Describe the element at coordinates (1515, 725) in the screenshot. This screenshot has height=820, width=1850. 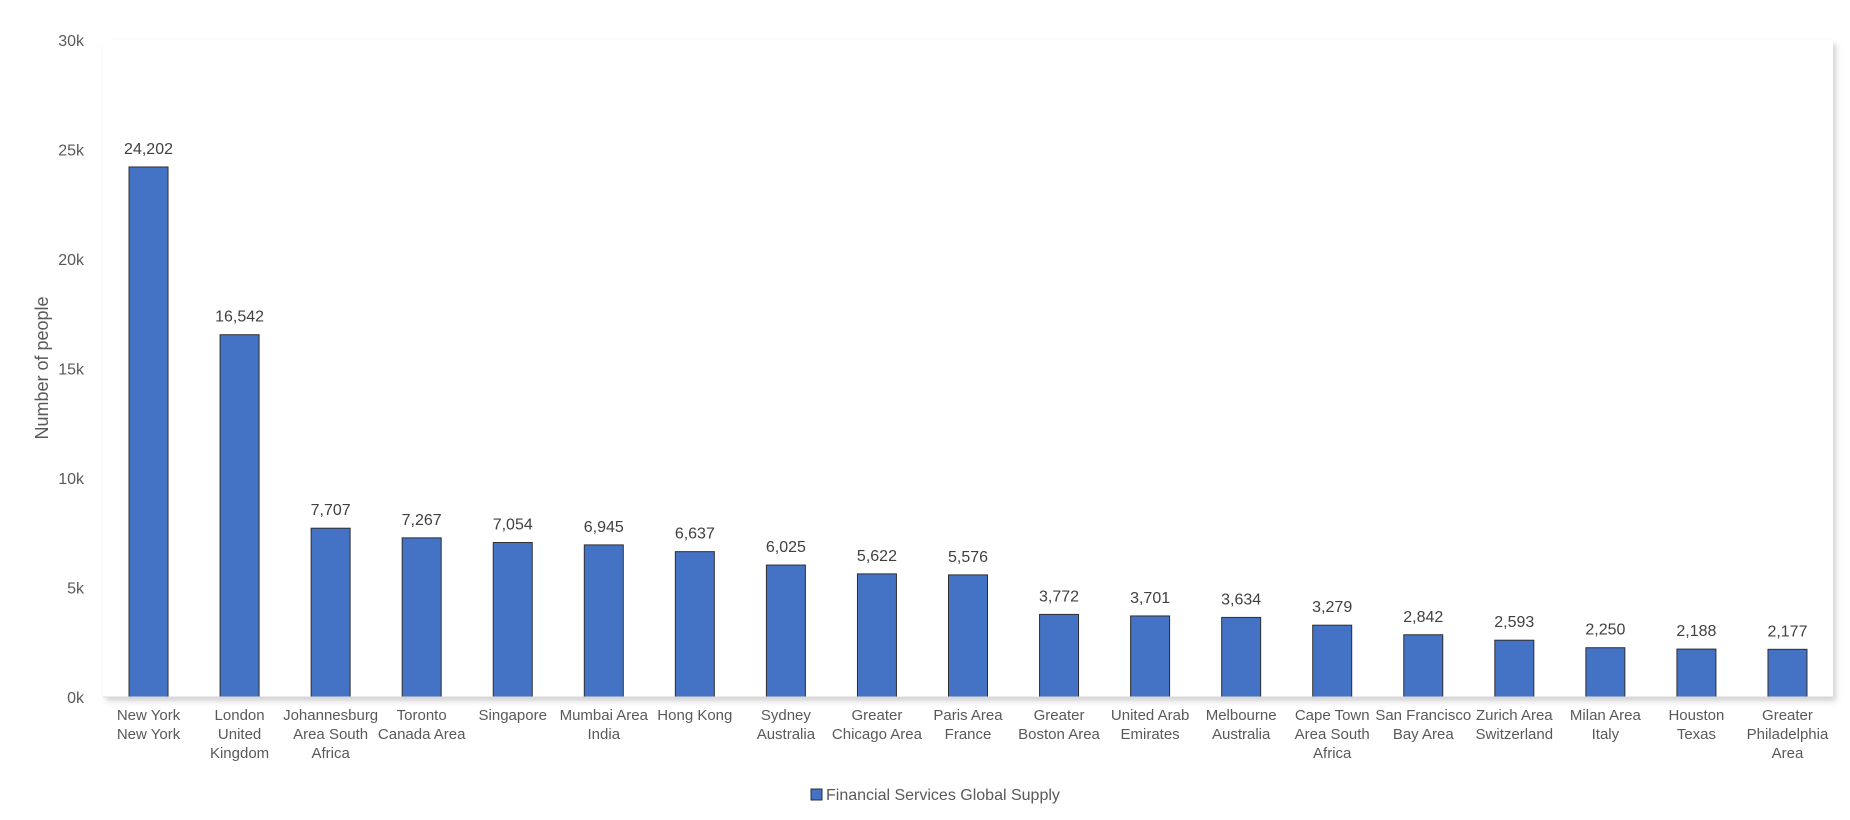
I see `category-label: Zurich Area Switzerland` at that location.